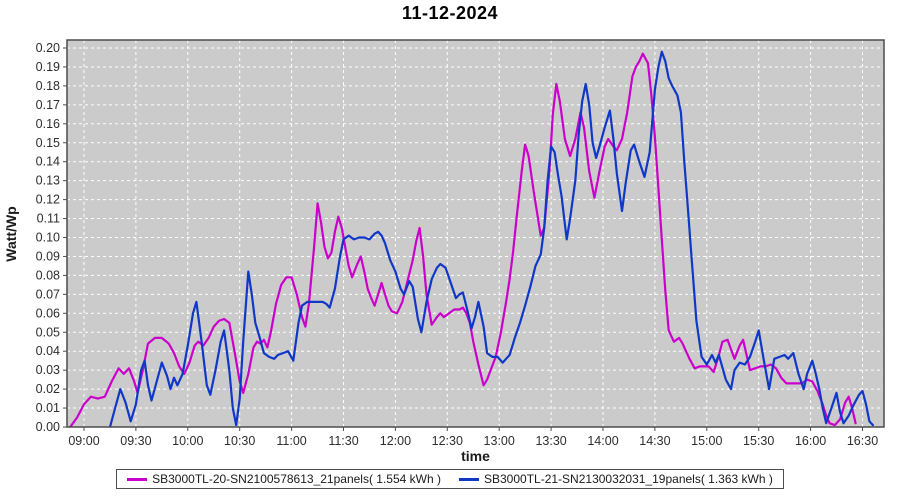 Image resolution: width=900 pixels, height=500 pixels. What do you see at coordinates (602, 441) in the screenshot?
I see `x-tick-label: 14:00` at bounding box center [602, 441].